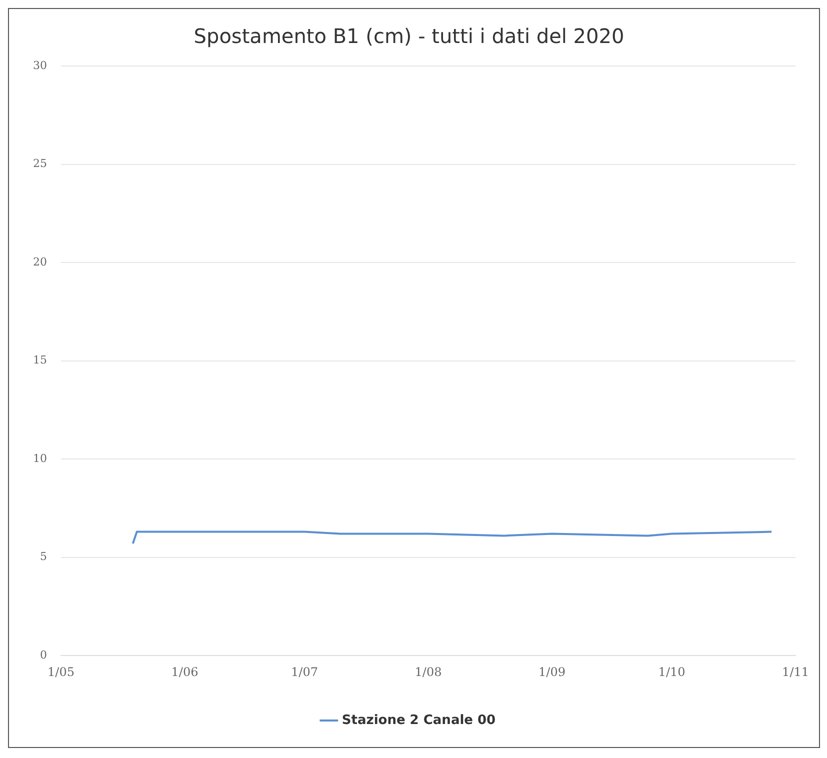 The width and height of the screenshot is (827, 758). Describe the element at coordinates (43, 655) in the screenshot. I see `y-tick-label: 0` at that location.